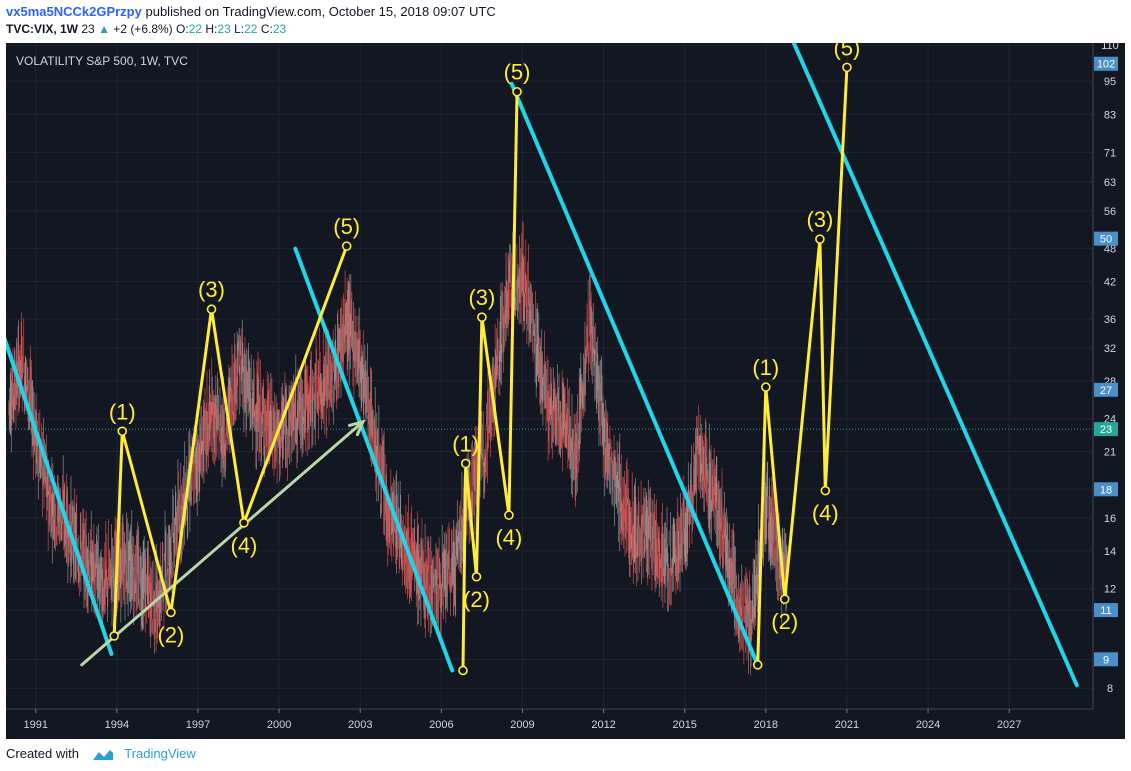 This screenshot has height=771, width=1131. What do you see at coordinates (160, 753) in the screenshot?
I see `tradingview-link: TradingView` at bounding box center [160, 753].